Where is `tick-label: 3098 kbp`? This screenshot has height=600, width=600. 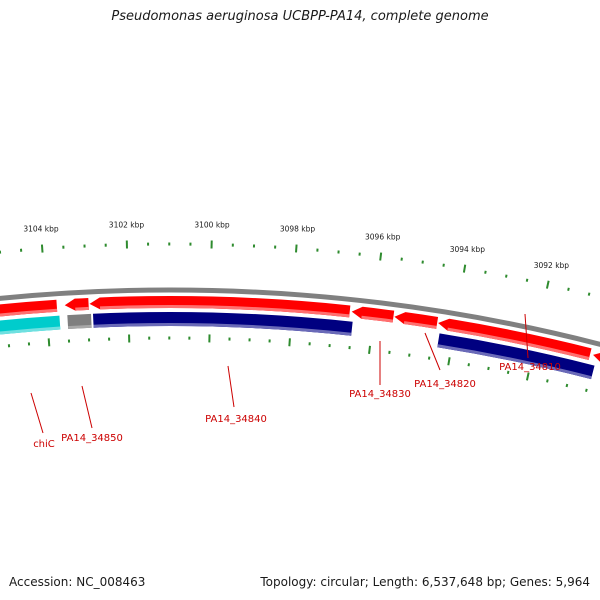
tick-label: 3098 kbp is located at coordinates (298, 229).